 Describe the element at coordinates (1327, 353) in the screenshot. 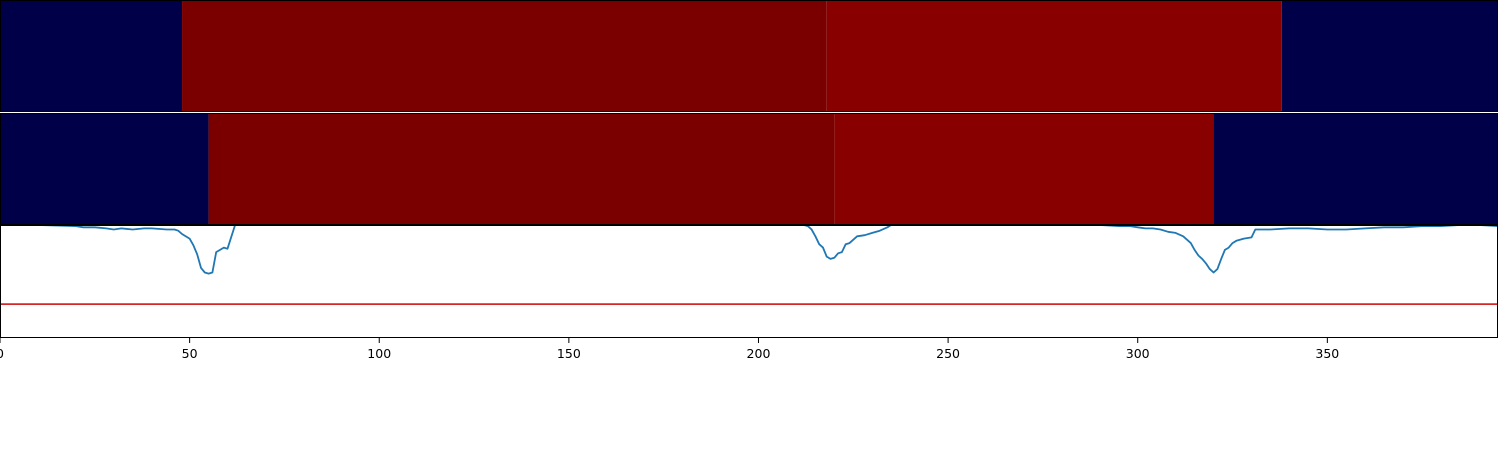

I see `x-tick-label-350: 350` at that location.